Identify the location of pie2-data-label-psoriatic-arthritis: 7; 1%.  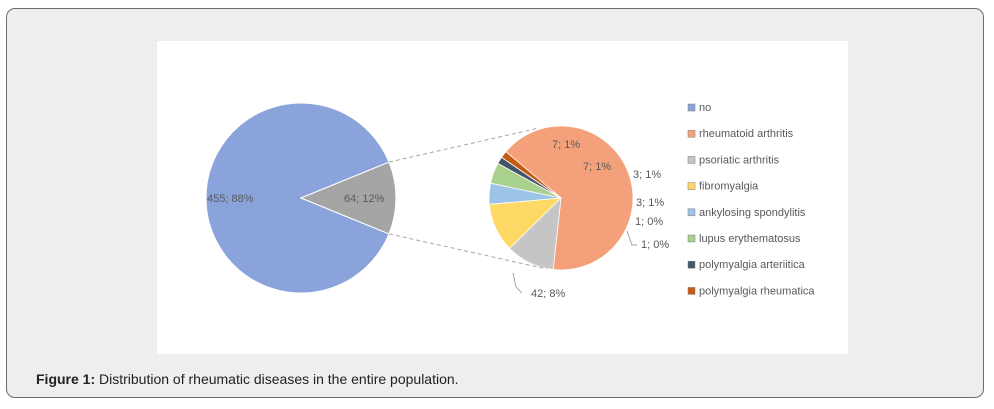
(566, 145).